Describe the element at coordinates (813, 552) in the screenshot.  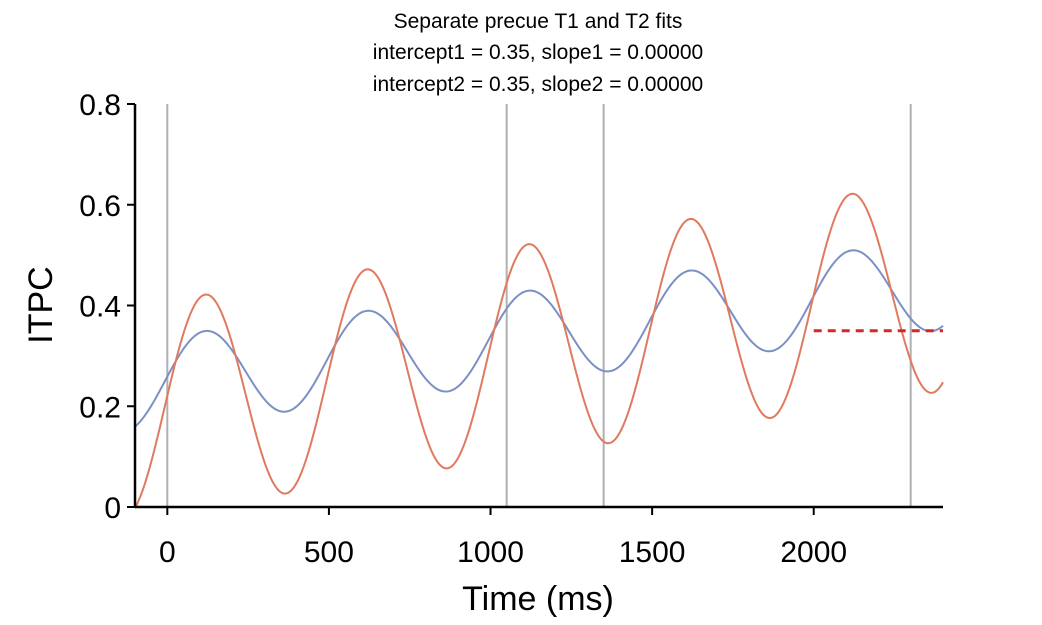
I see `x-tick-label: 2000` at that location.